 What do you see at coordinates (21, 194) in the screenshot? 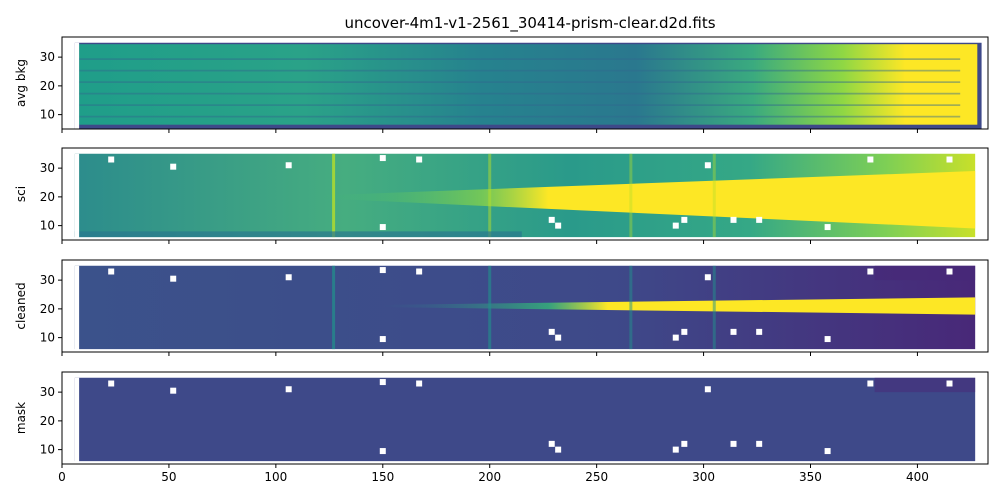
I see `y-axis-label: sci` at bounding box center [21, 194].